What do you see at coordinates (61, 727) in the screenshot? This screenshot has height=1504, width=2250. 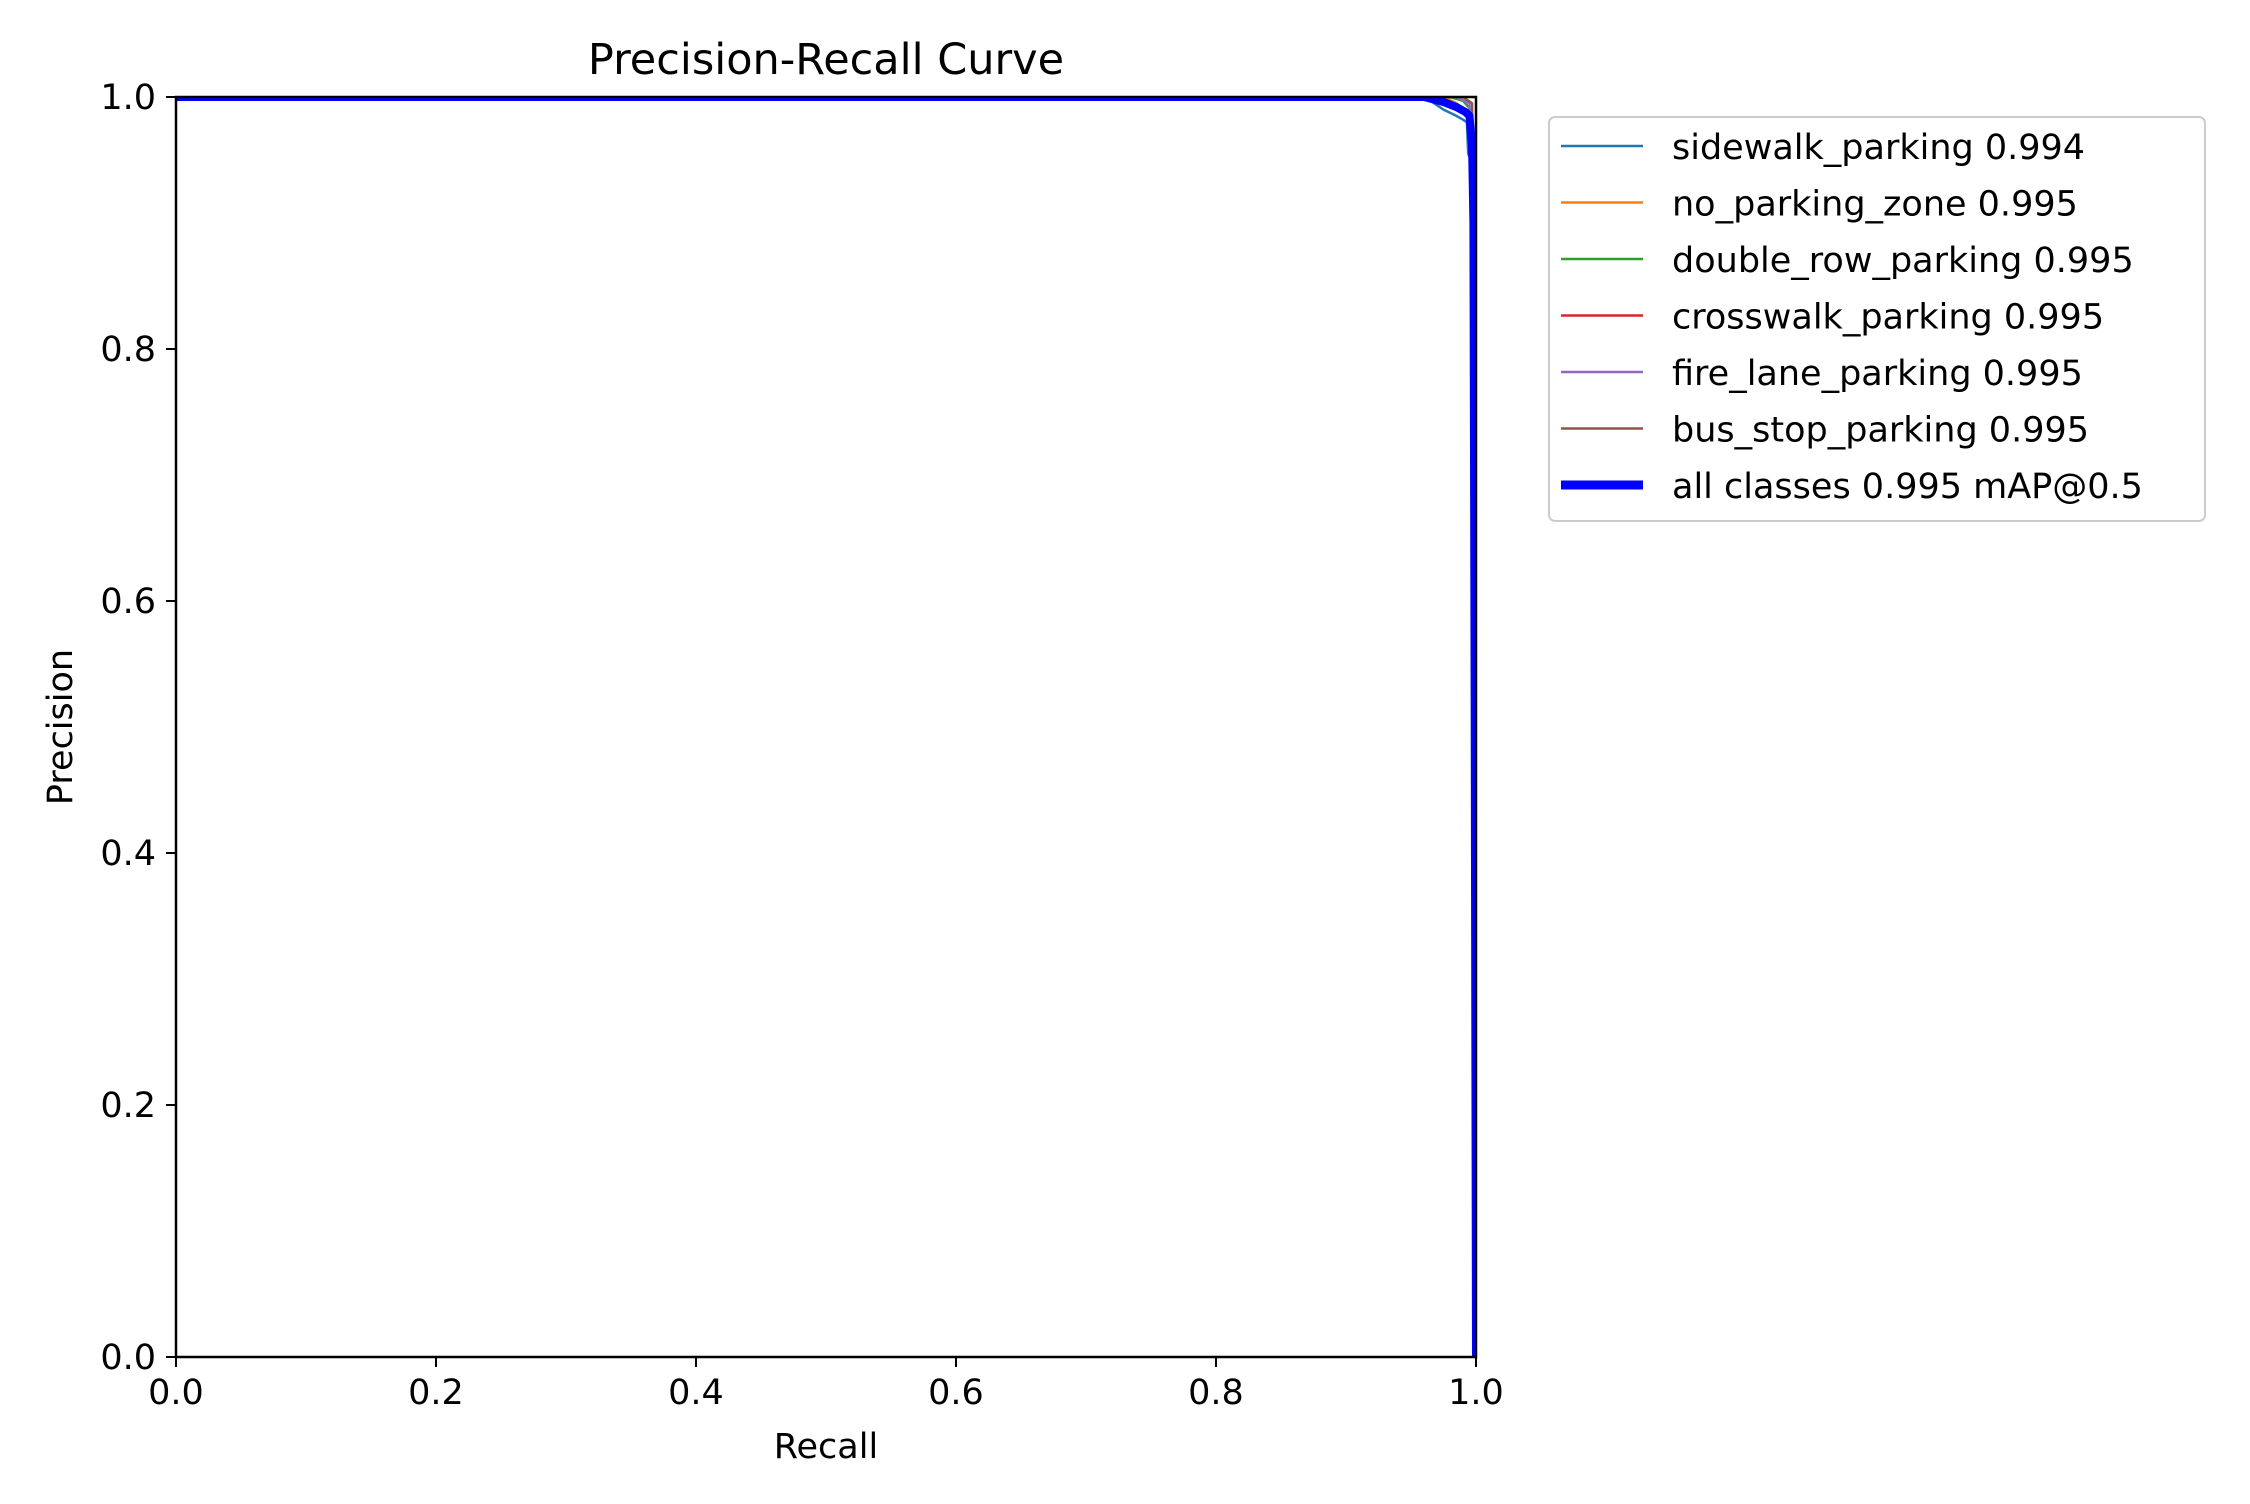 I see `y-axis-label: Precision` at bounding box center [61, 727].